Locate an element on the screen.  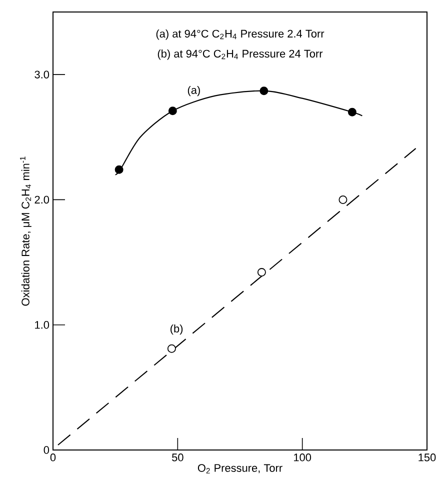
y-axis-title: Oxidation Rate, μM C$_{2}$H$_{4}$ min$^{-1}$ is located at coordinates (26, 231).